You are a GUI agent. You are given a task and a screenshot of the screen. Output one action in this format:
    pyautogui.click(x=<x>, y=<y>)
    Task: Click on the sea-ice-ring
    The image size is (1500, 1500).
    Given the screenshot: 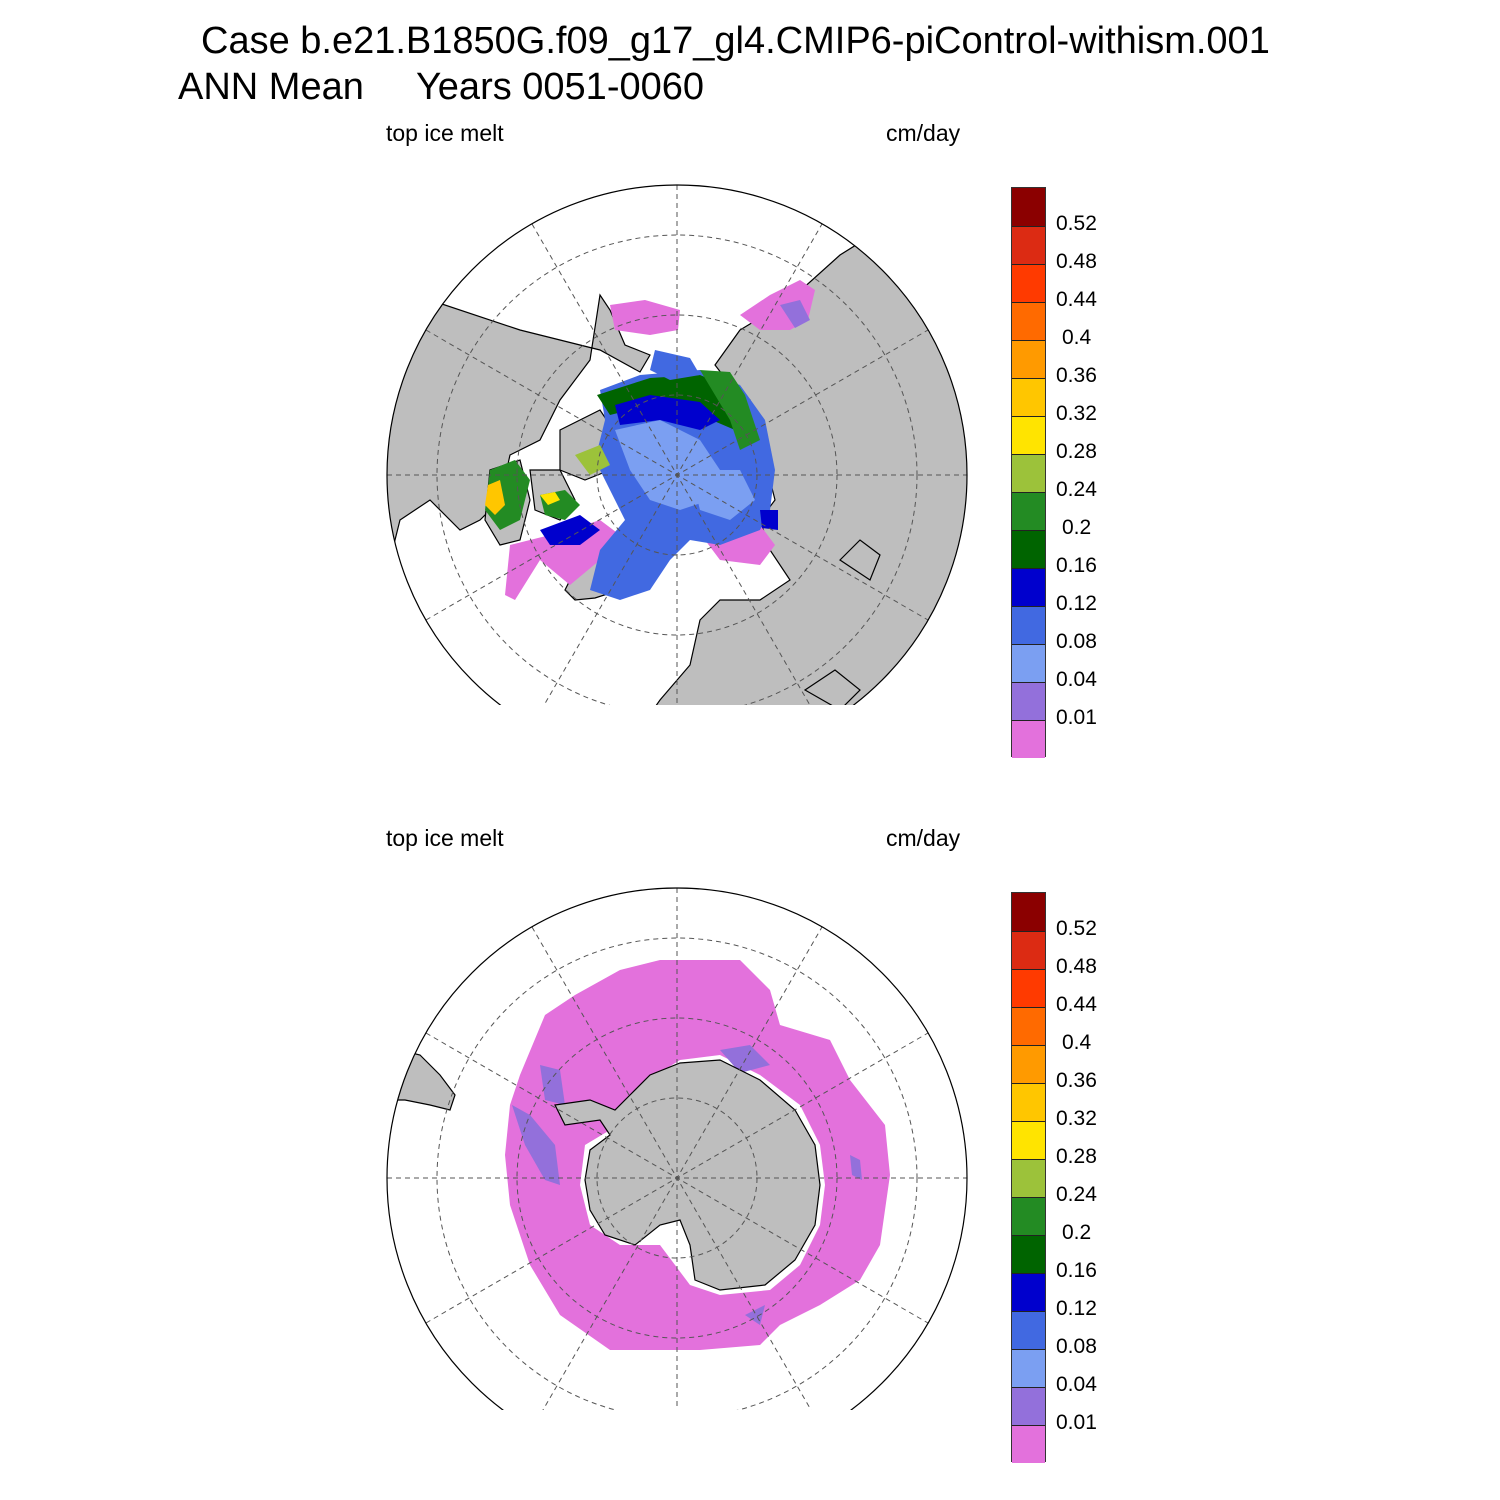 What is the action you would take?
    pyautogui.click(x=697, y=1155)
    